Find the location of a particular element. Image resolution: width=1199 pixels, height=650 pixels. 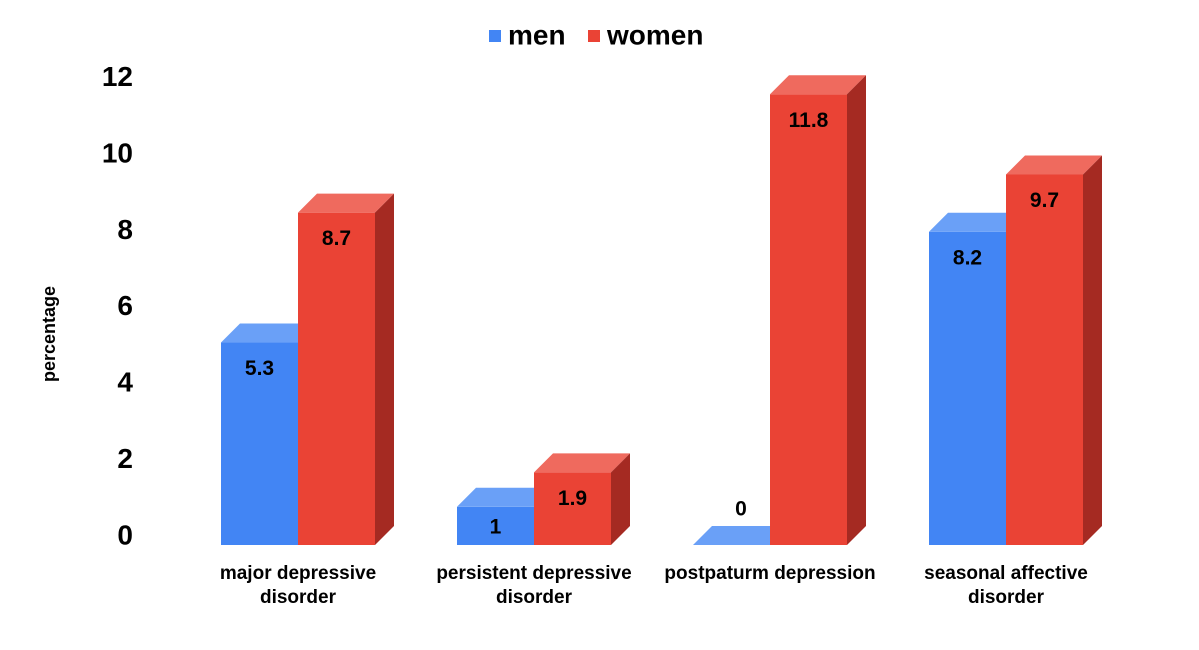

x-category-label: seasonal affective is located at coordinates (1006, 573).